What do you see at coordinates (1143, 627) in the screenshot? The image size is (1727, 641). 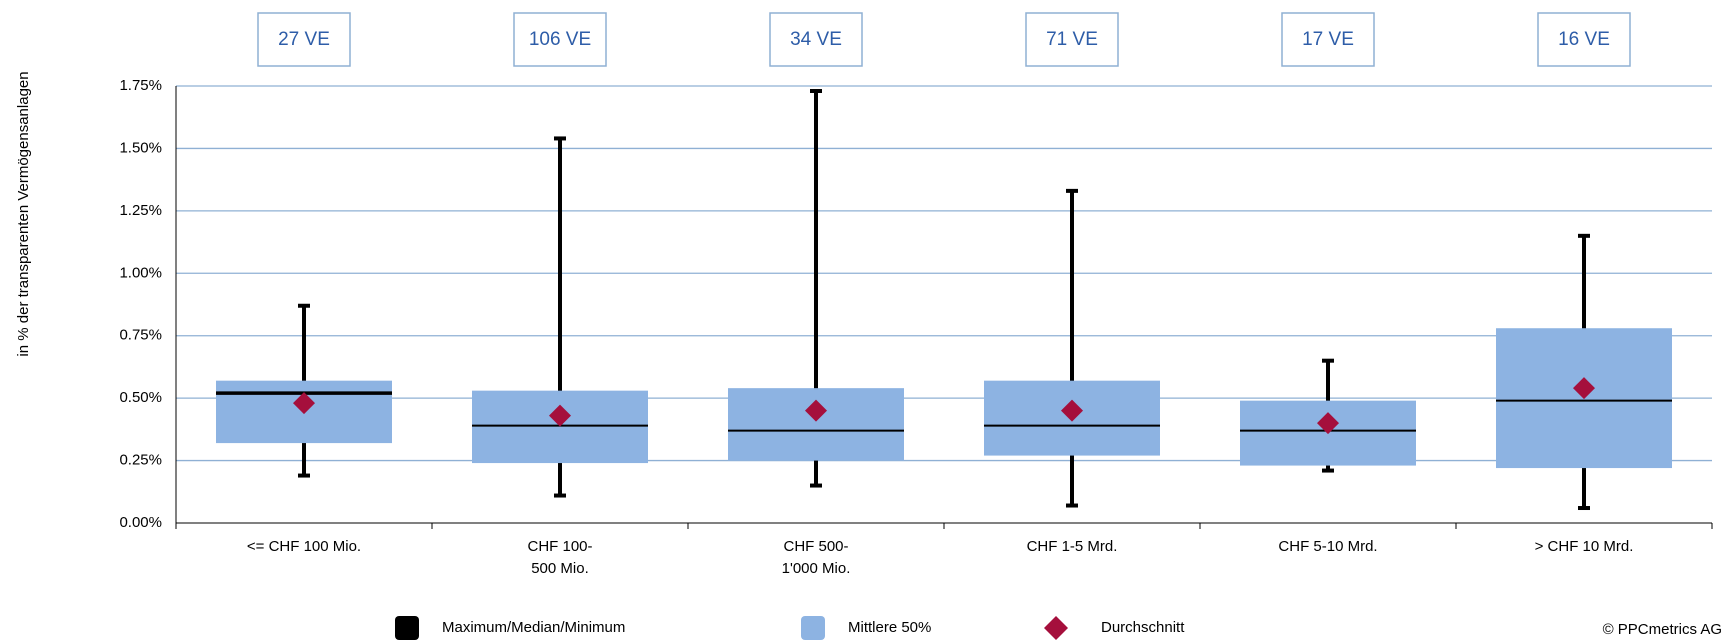 I see `legend-label: Durchschnitt` at bounding box center [1143, 627].